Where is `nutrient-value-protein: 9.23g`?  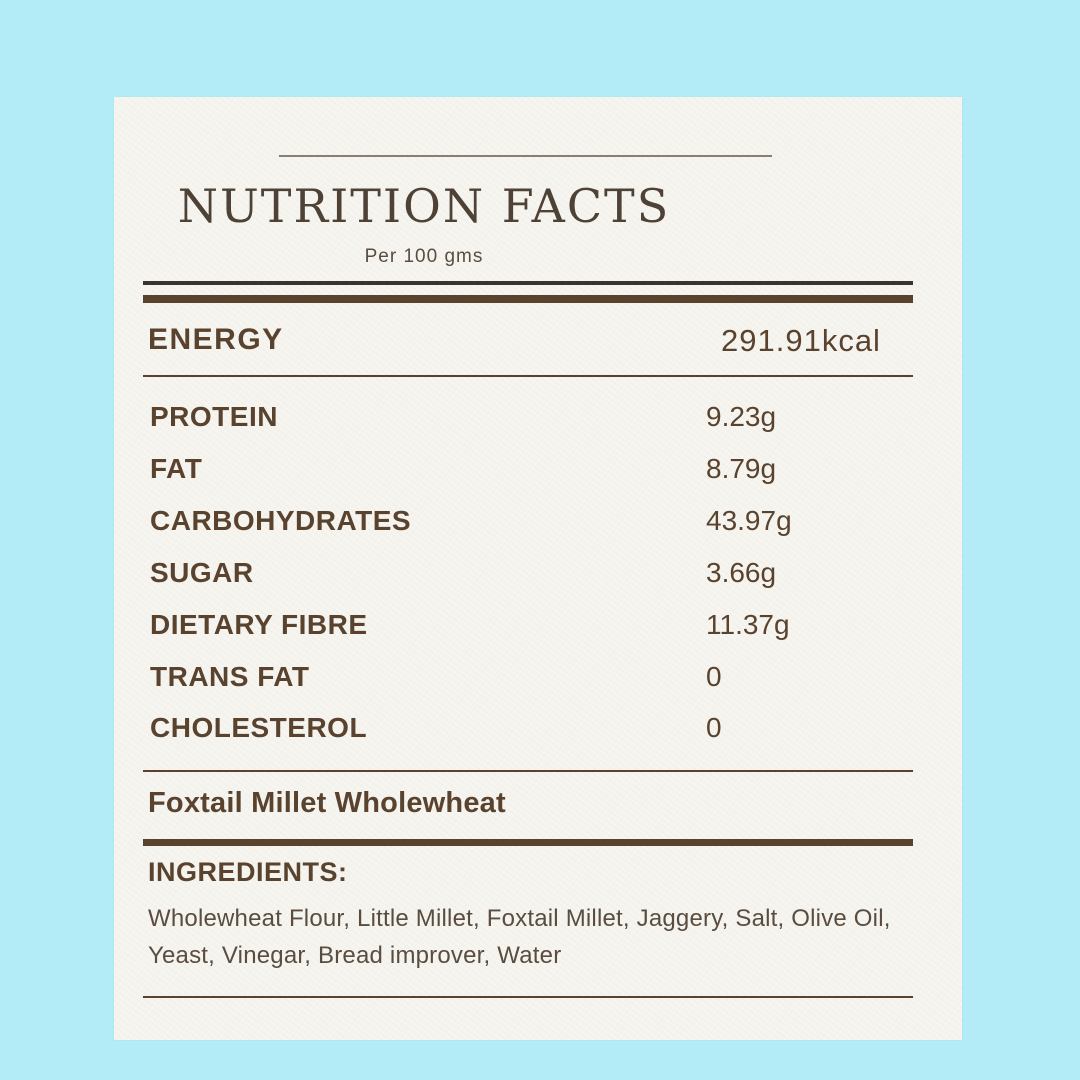 nutrient-value-protein: 9.23g is located at coordinates (741, 416).